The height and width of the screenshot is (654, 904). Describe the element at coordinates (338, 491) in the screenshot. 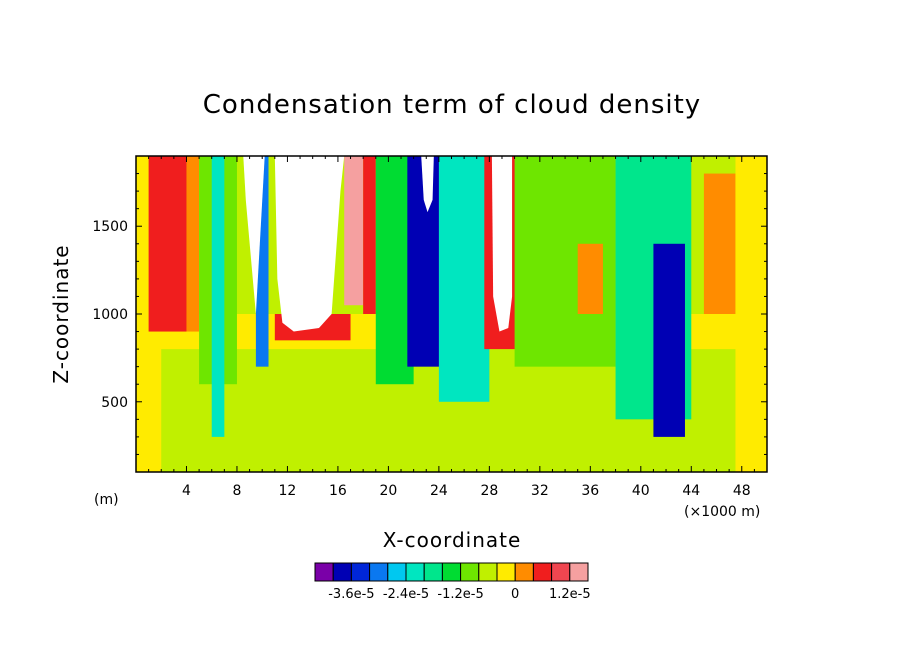

I see `x-tick-label: 16` at that location.